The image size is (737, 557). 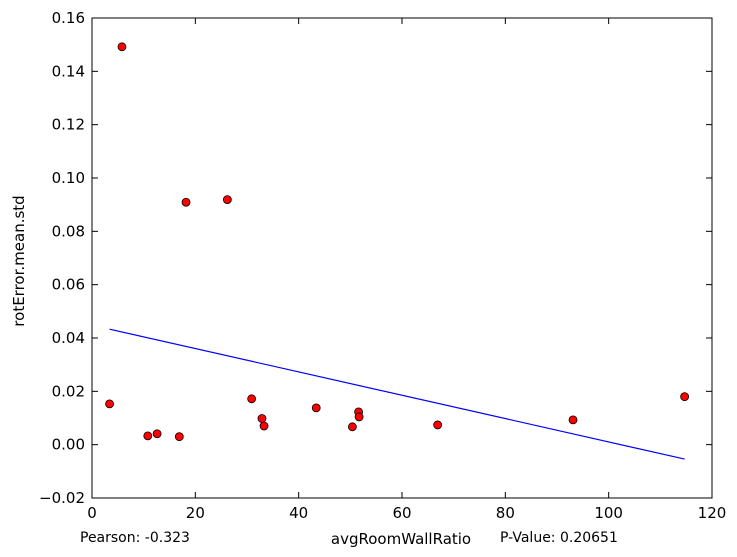 I want to click on y-tick-label: 0.12, so click(x=68, y=125).